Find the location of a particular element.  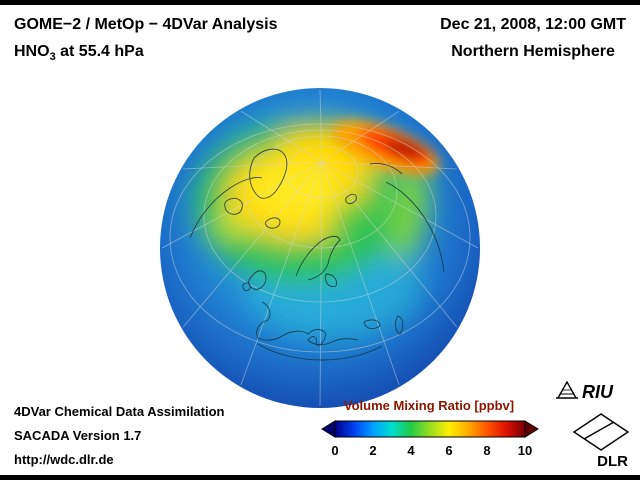

footer-line-version: SACADA Version 1.7 is located at coordinates (78, 435).